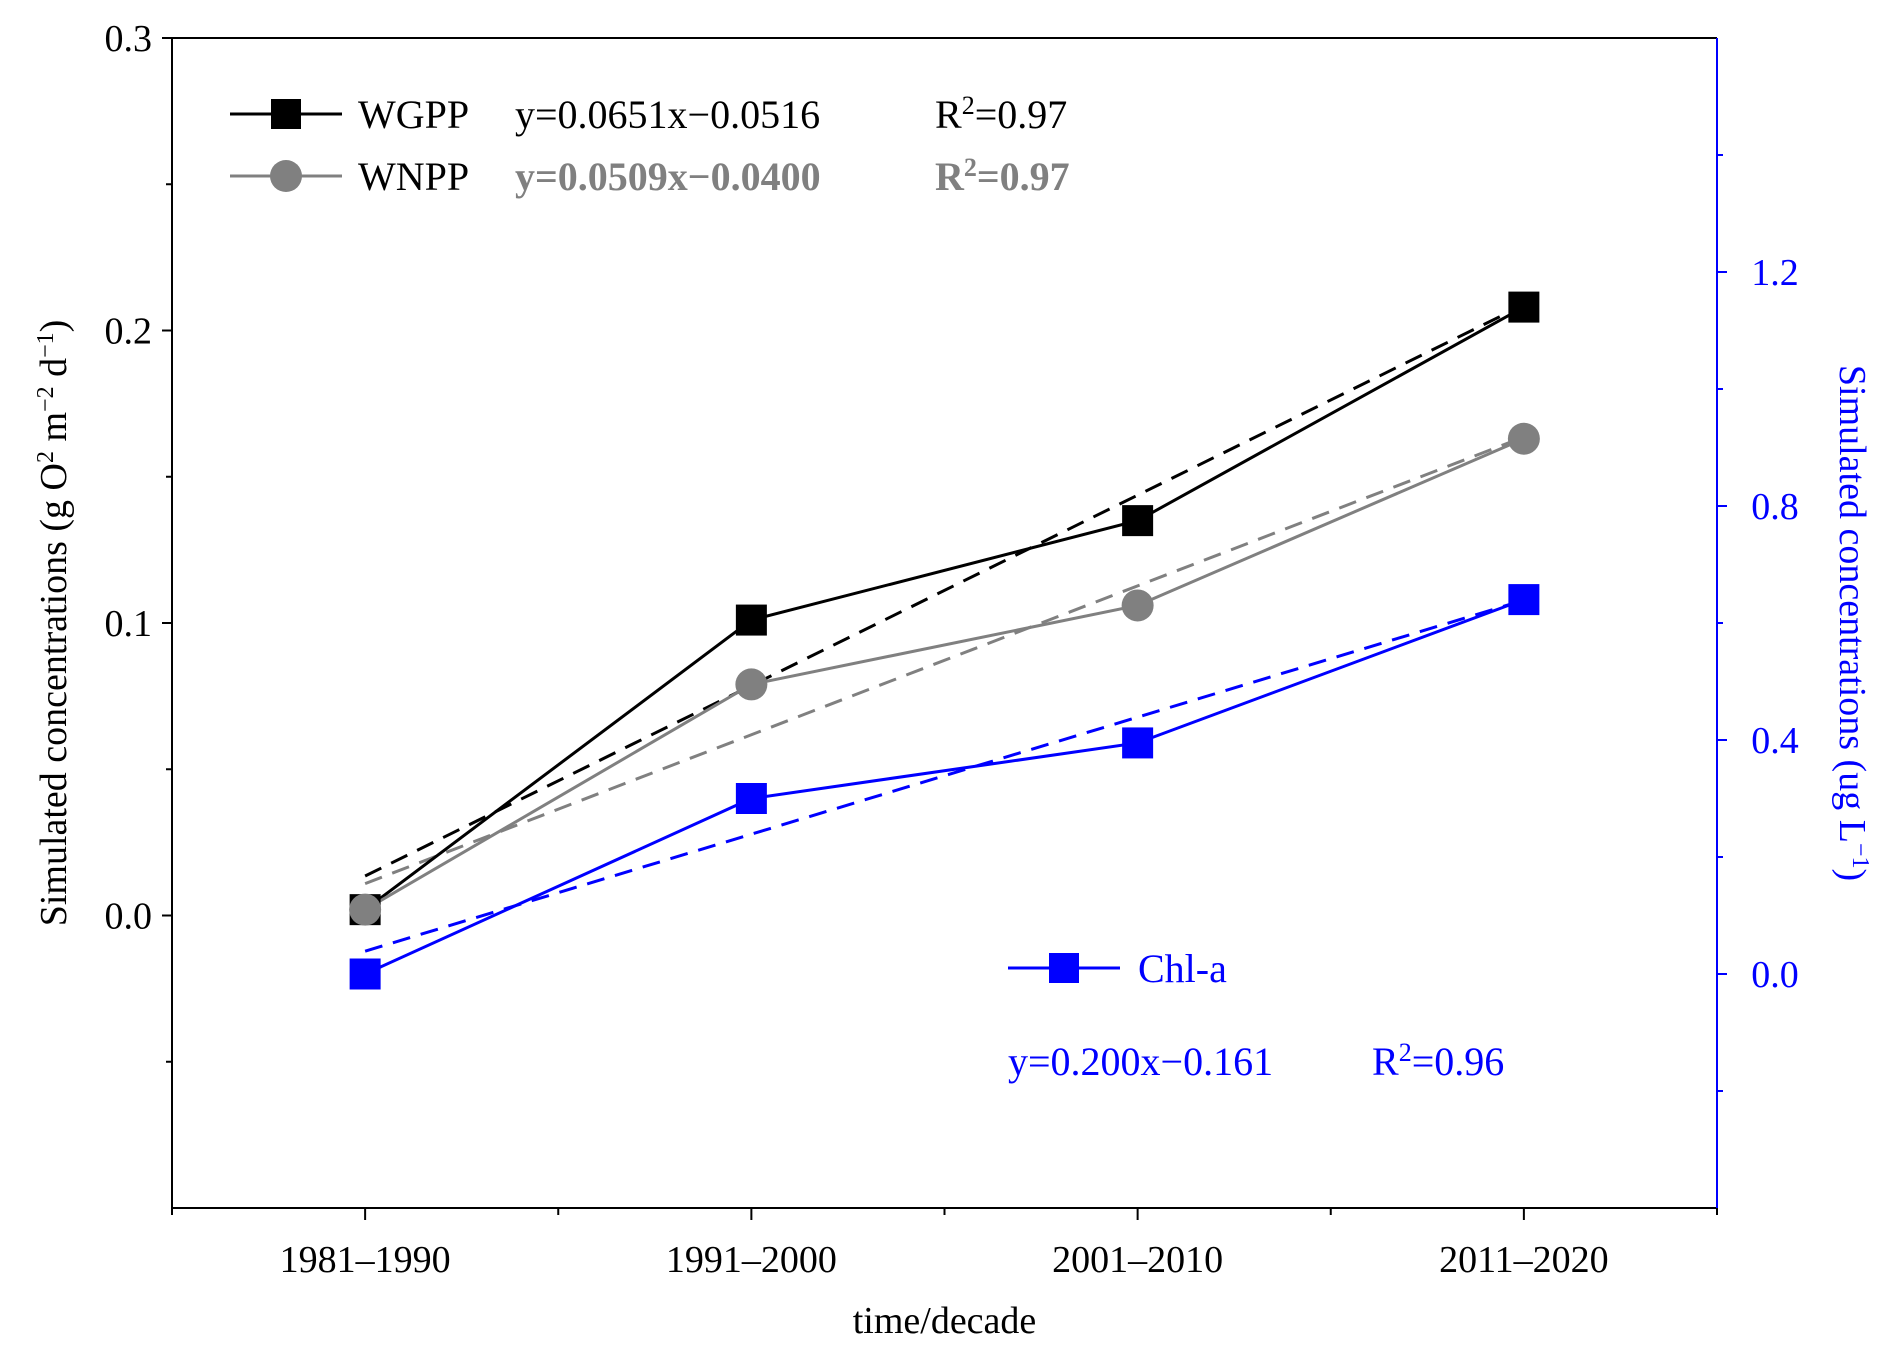 The image size is (1894, 1364). I want to click on left-axis-title-sup: 2, so click(46, 457).